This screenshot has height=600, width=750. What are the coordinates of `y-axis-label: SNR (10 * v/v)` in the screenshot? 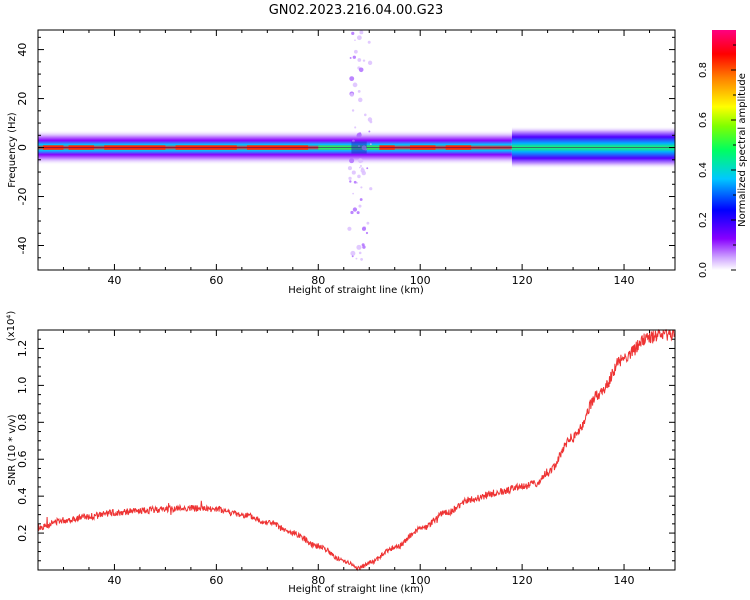 It's located at (12, 449).